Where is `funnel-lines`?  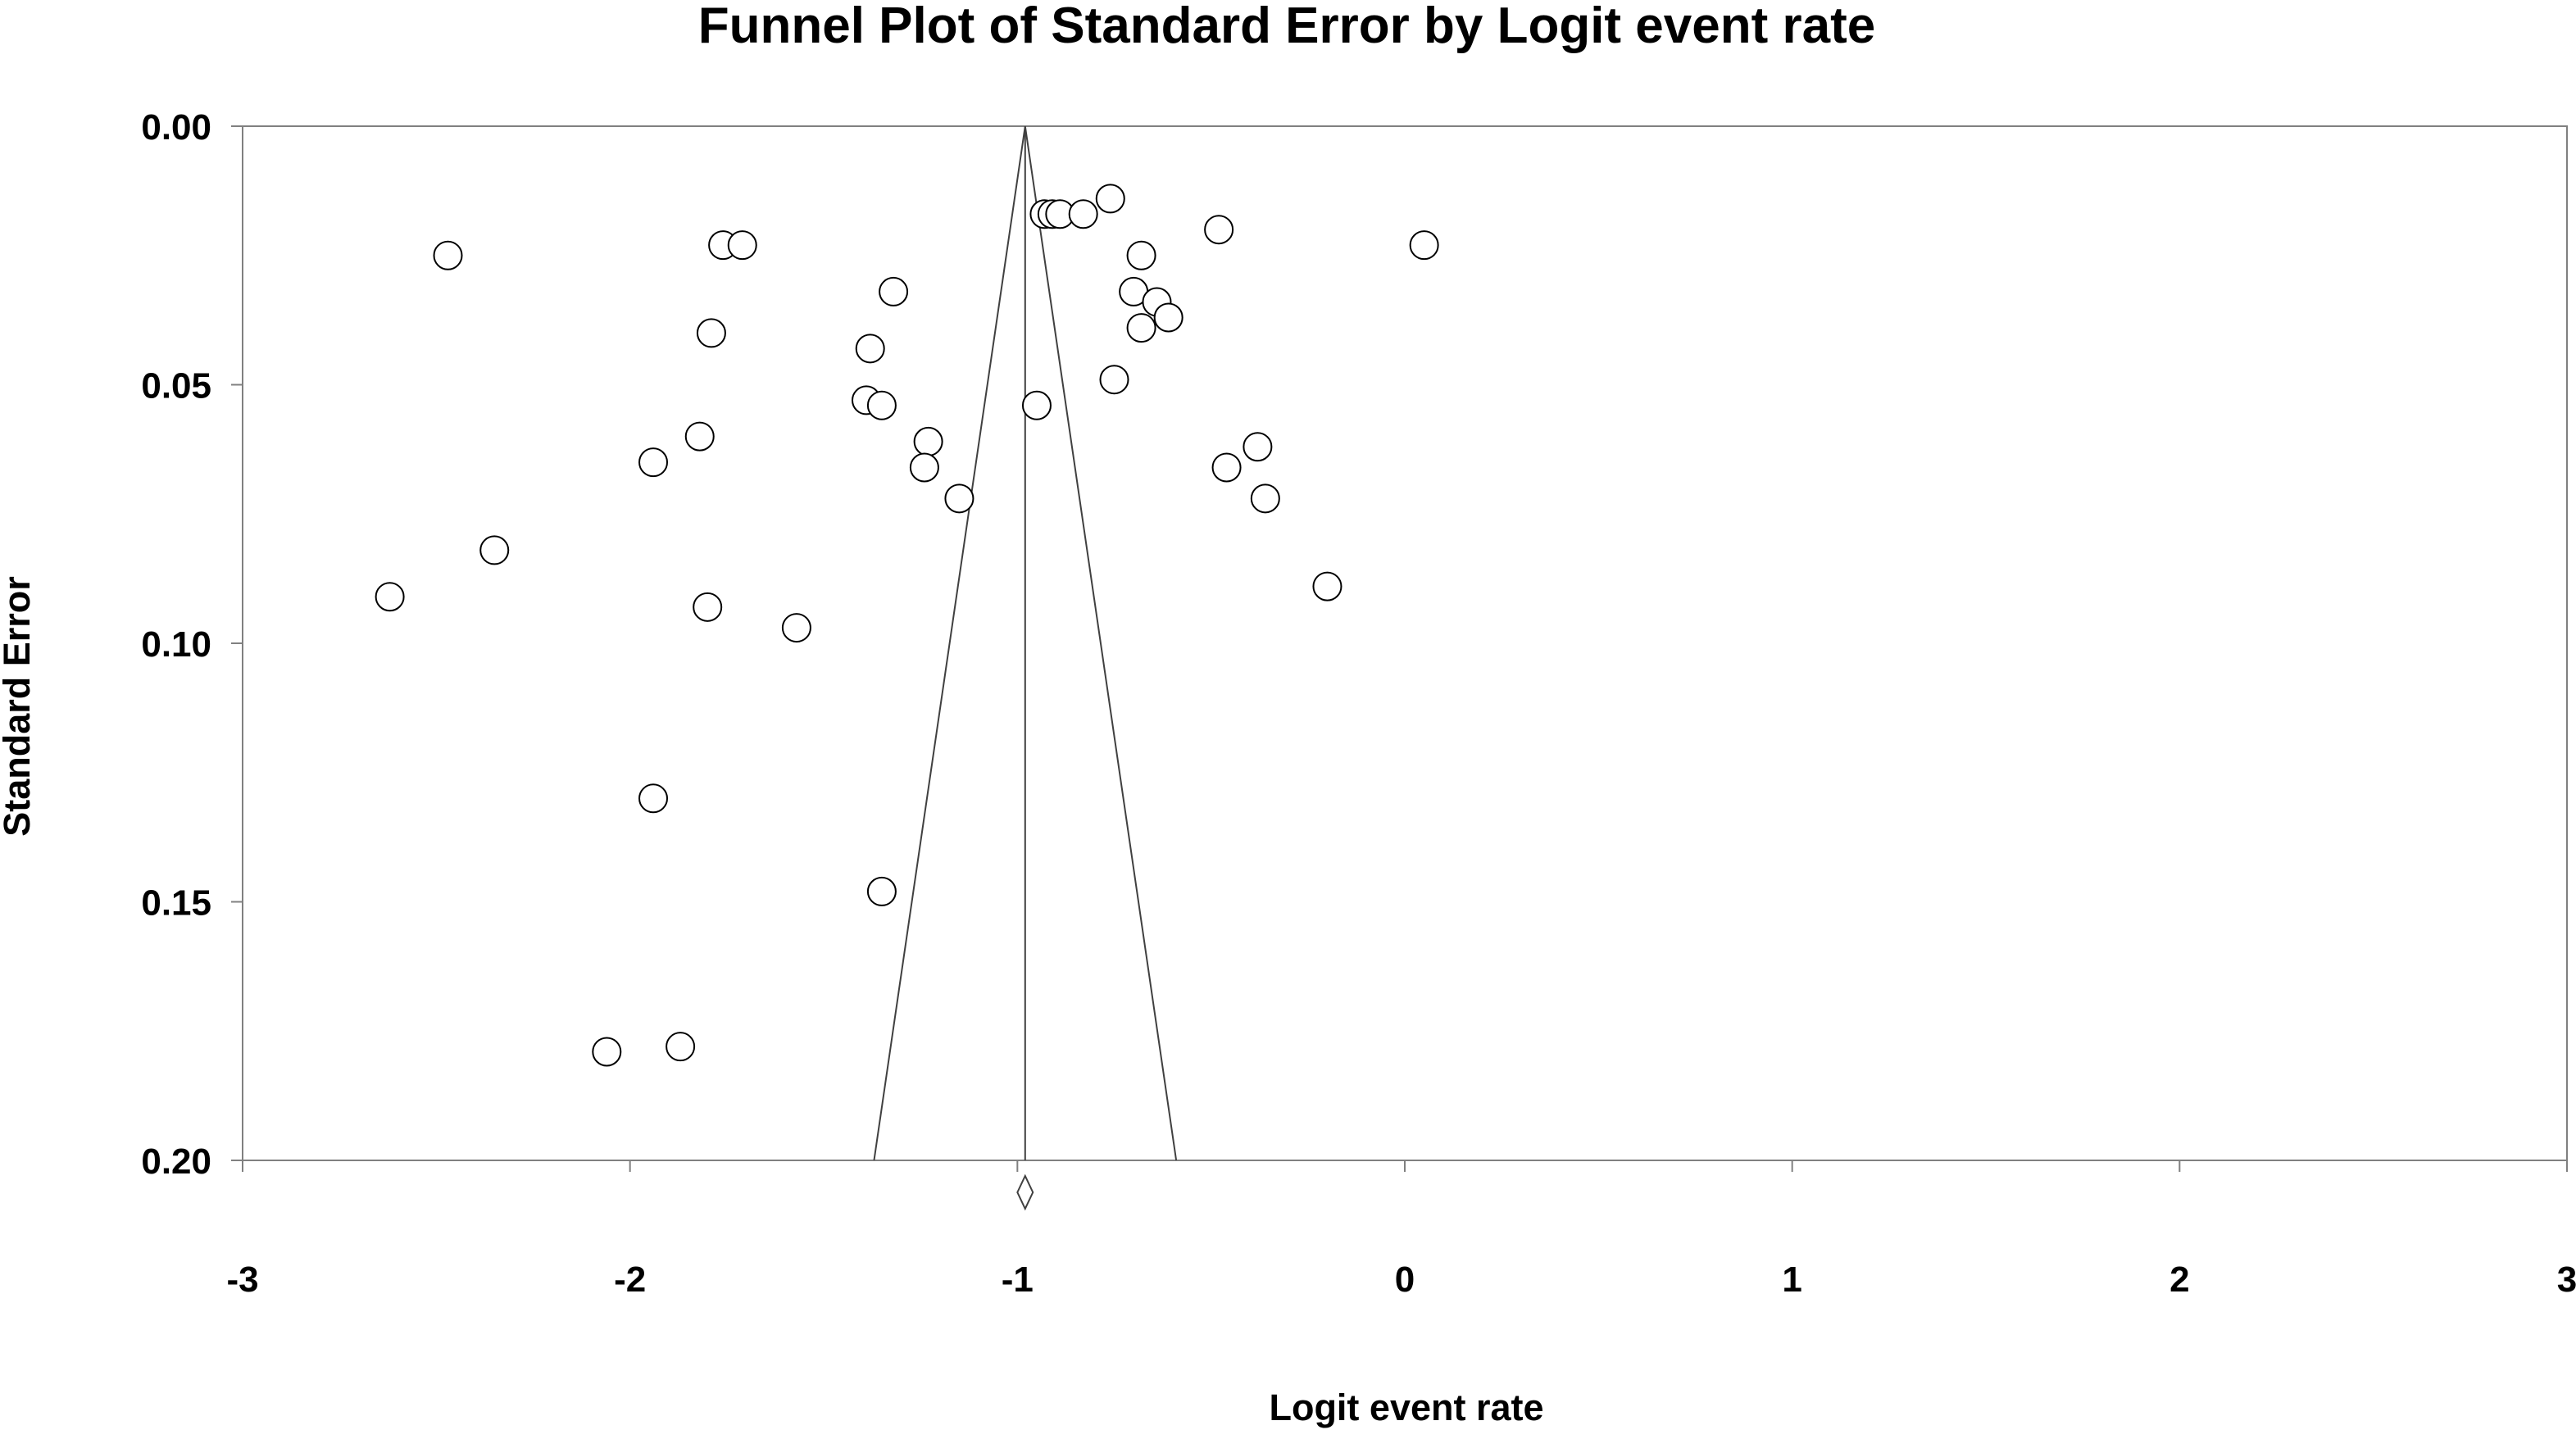 funnel-lines is located at coordinates (1025, 643).